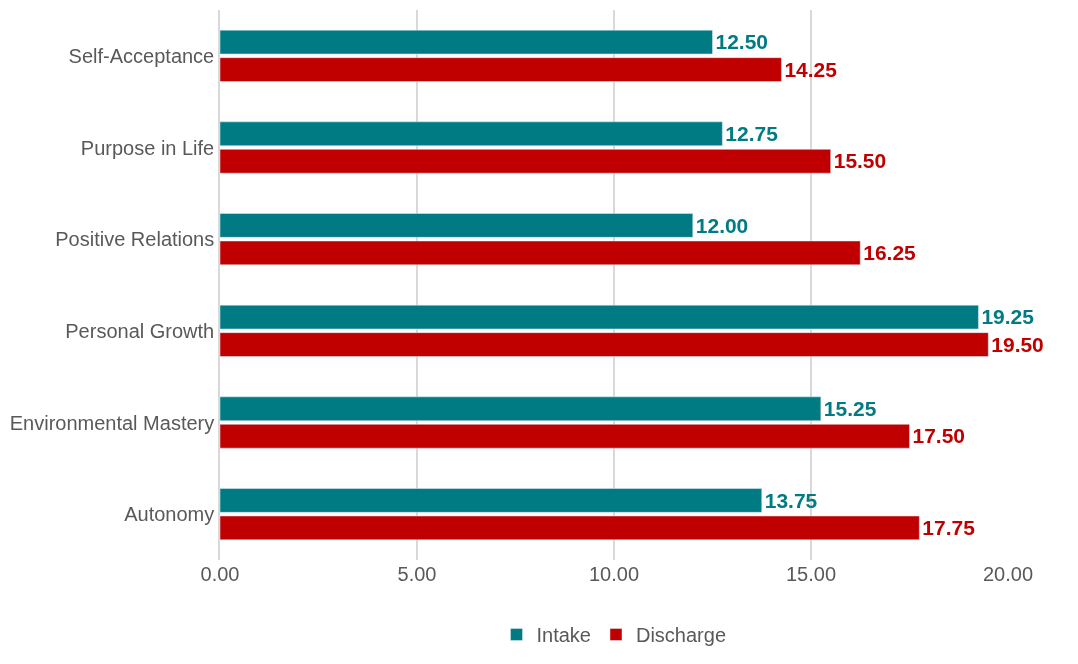 The width and height of the screenshot is (1078, 664). Describe the element at coordinates (1017, 344) in the screenshot. I see `data-label: 19.50` at that location.